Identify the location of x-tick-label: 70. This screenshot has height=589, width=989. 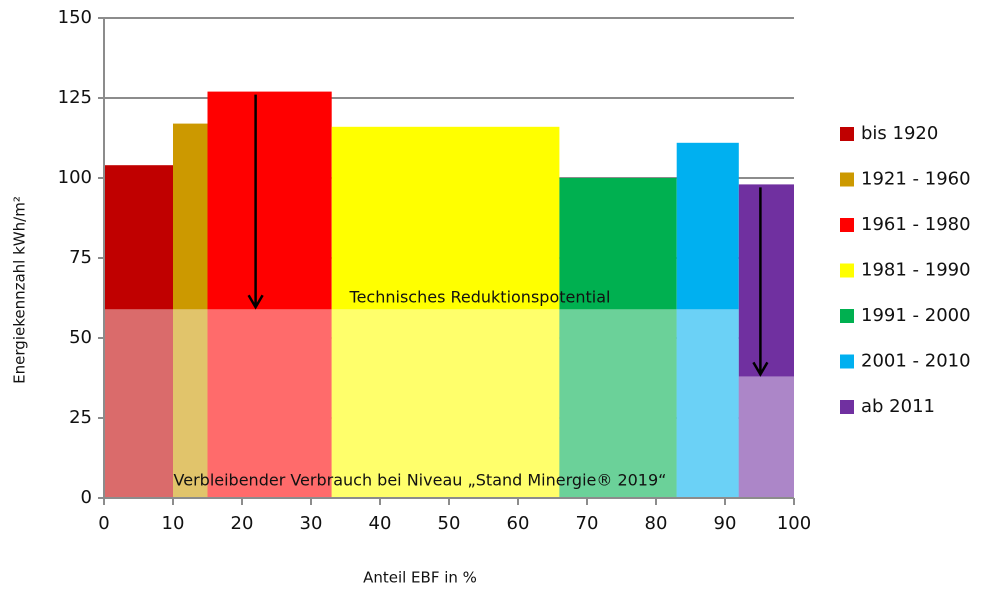
(587, 523).